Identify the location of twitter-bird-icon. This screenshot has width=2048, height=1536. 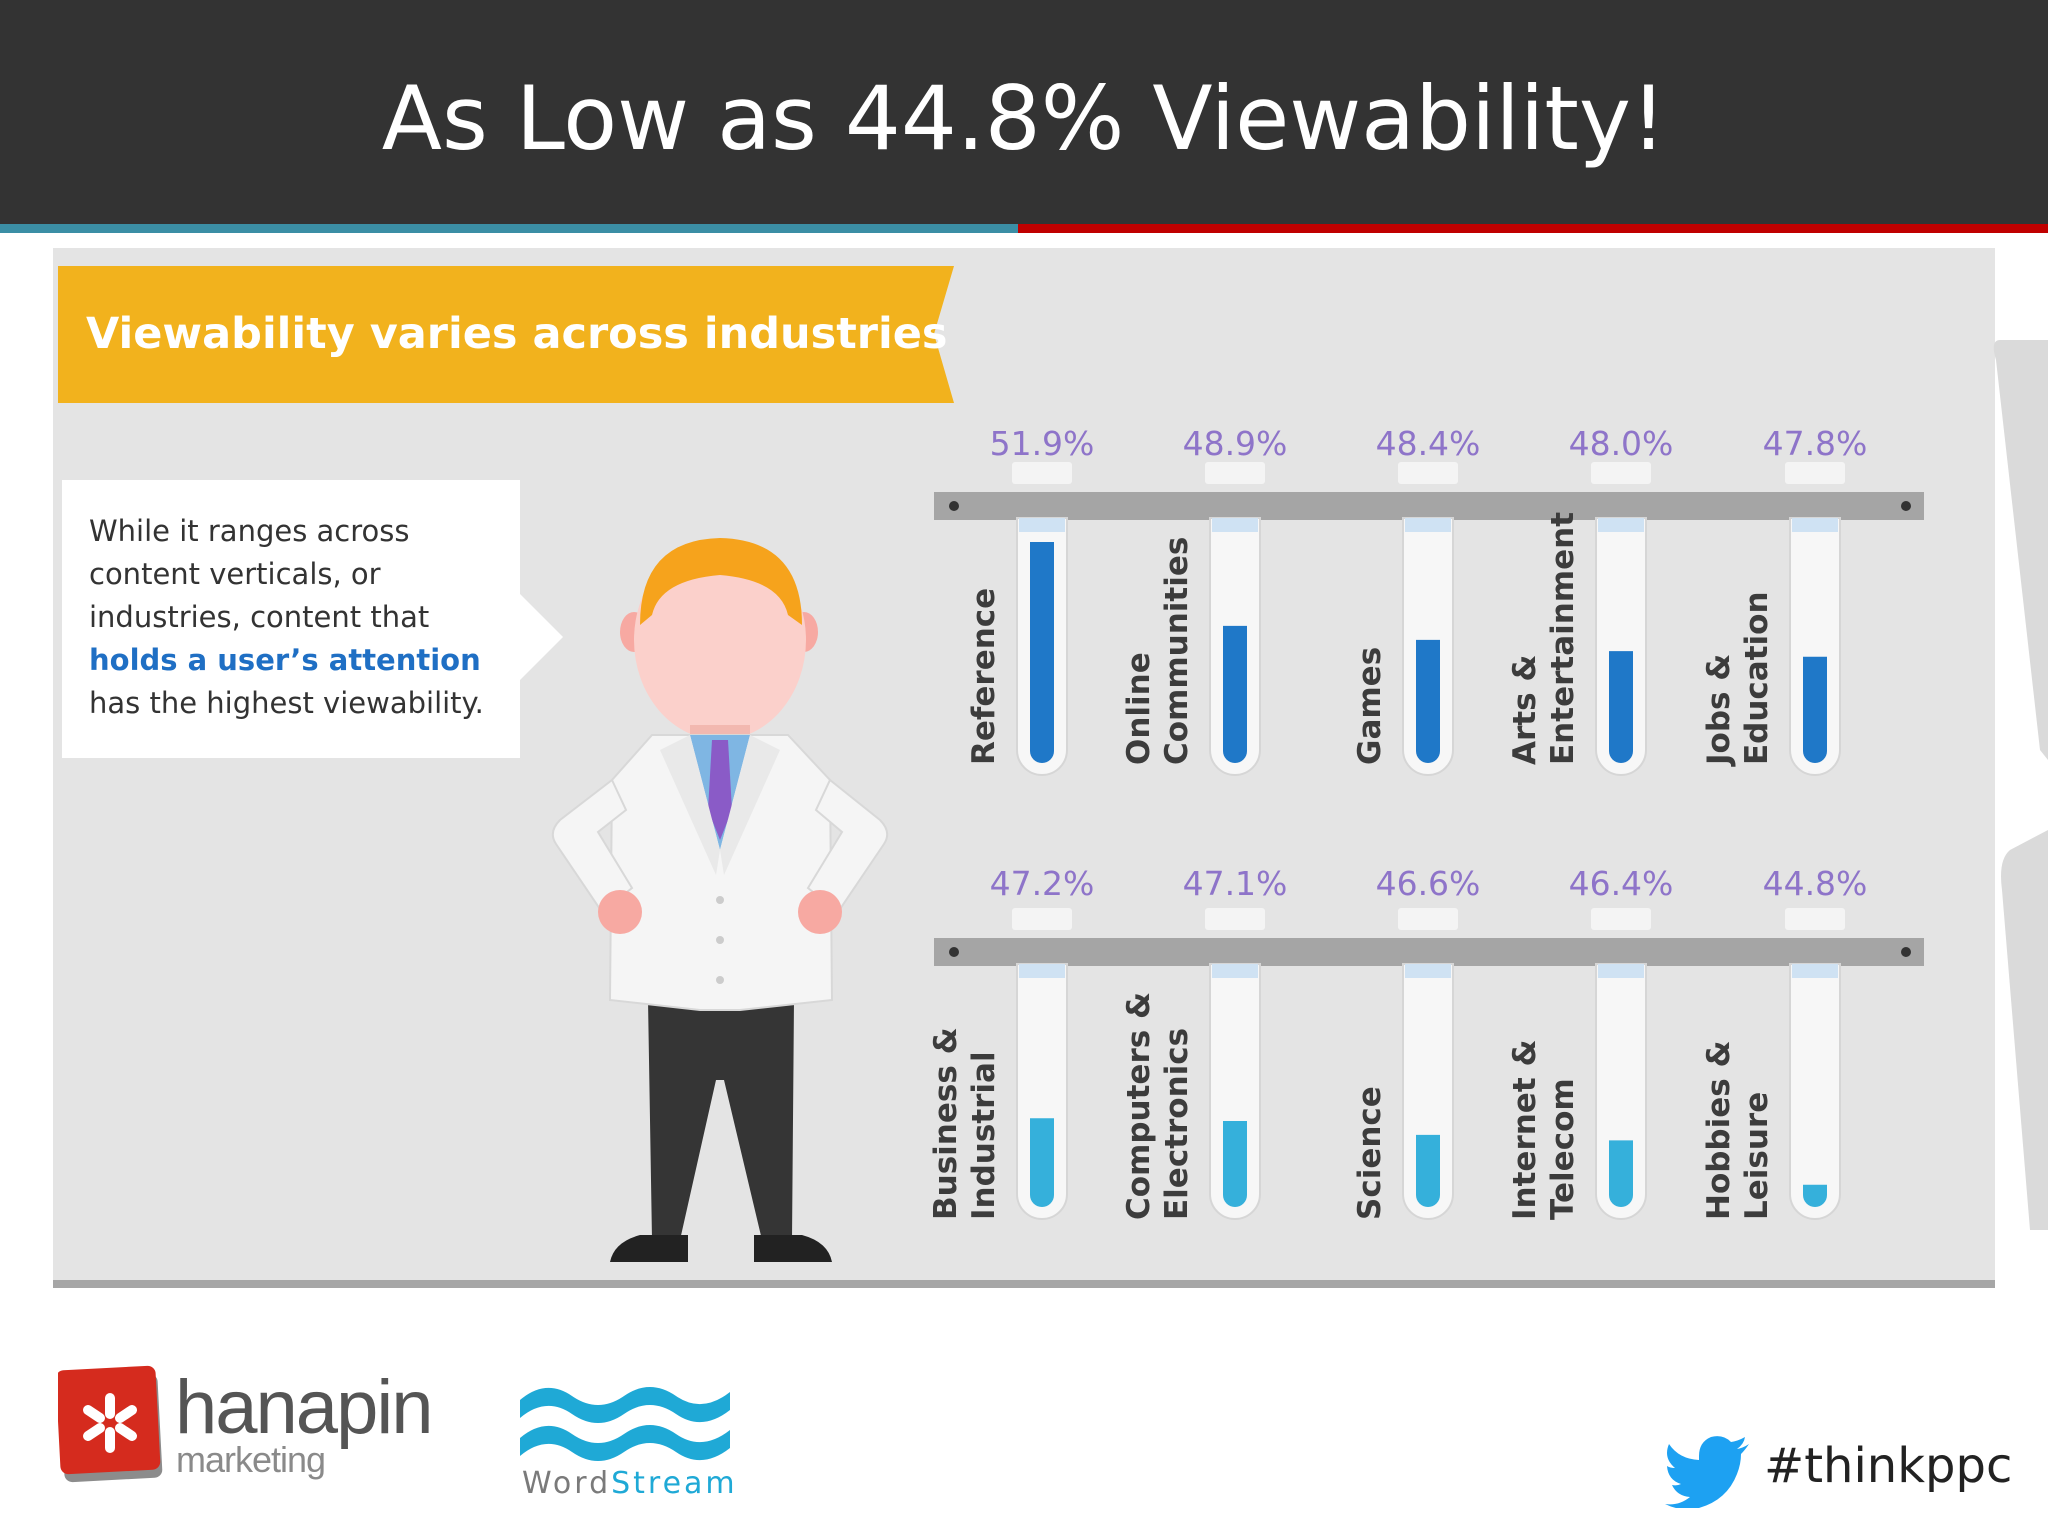
(1707, 1472).